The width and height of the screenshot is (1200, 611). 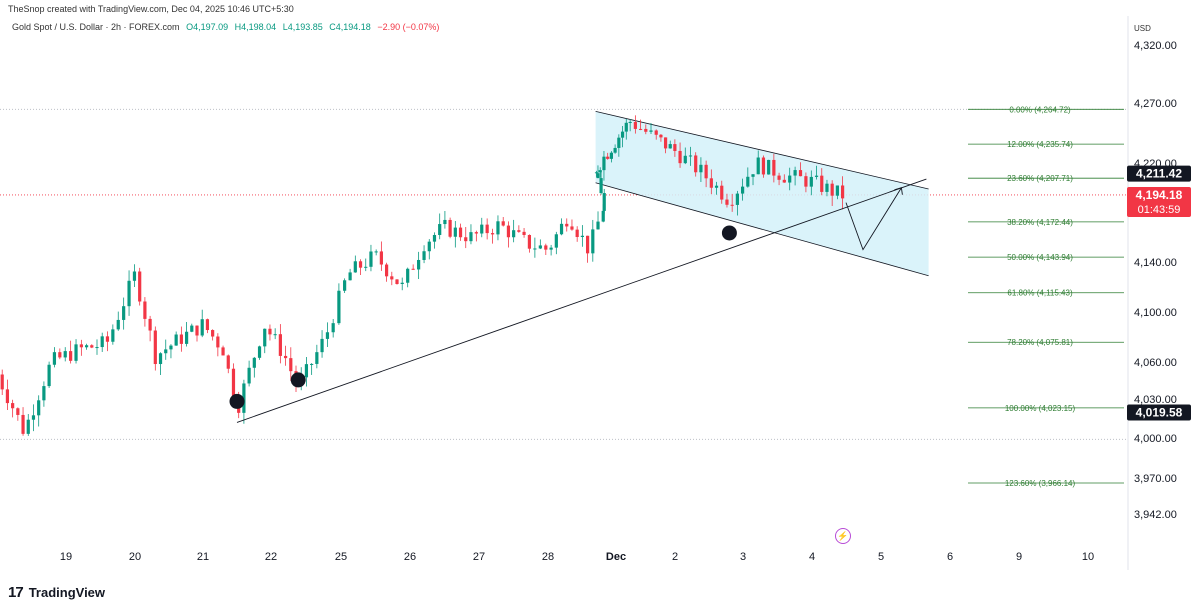 I want to click on x-tick-label: 20, so click(x=135, y=557).